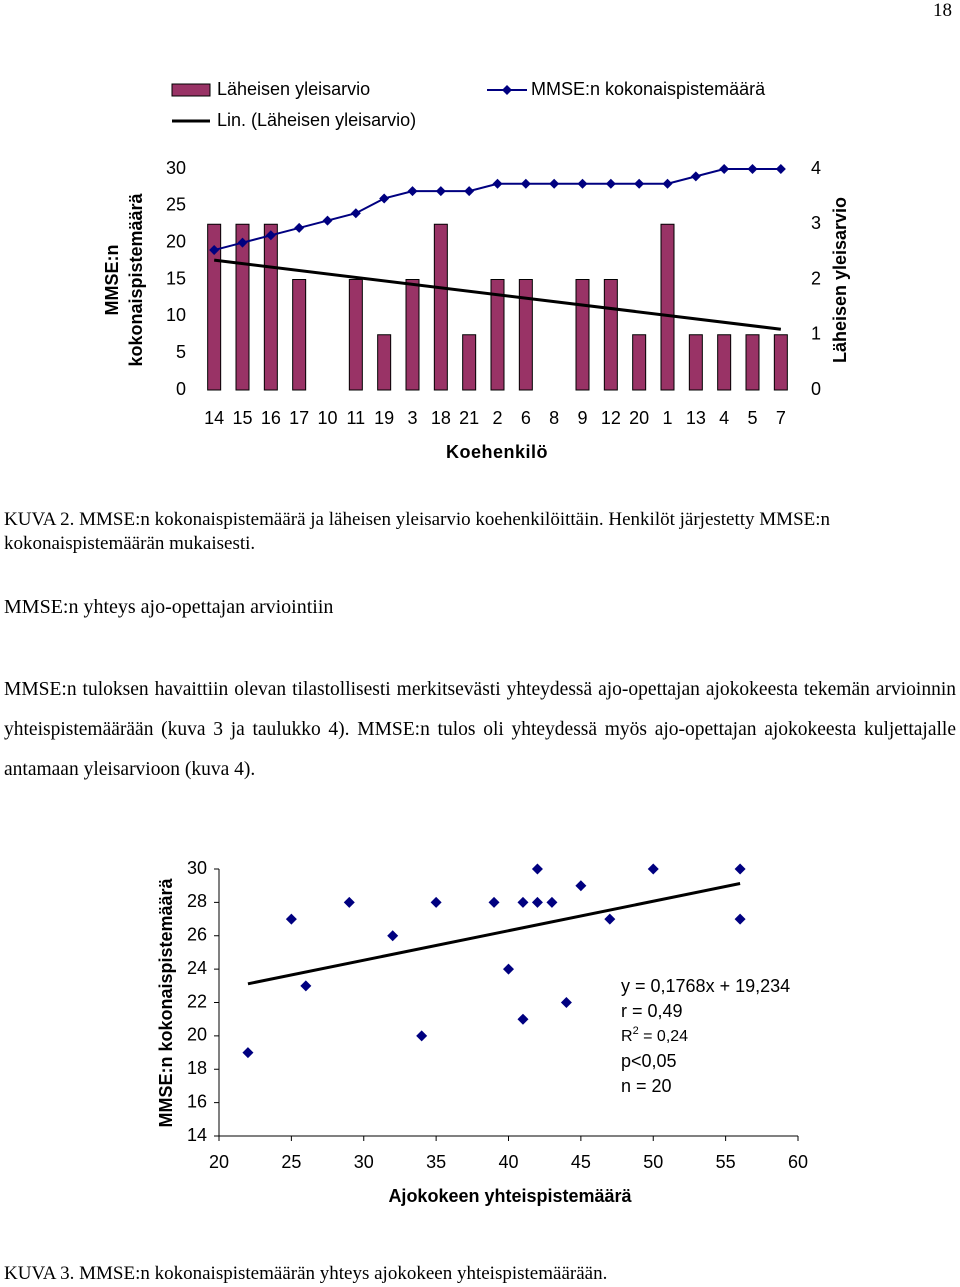 This screenshot has width=960, height=1287. What do you see at coordinates (197, 1001) in the screenshot?
I see `y-tick-label: 22` at bounding box center [197, 1001].